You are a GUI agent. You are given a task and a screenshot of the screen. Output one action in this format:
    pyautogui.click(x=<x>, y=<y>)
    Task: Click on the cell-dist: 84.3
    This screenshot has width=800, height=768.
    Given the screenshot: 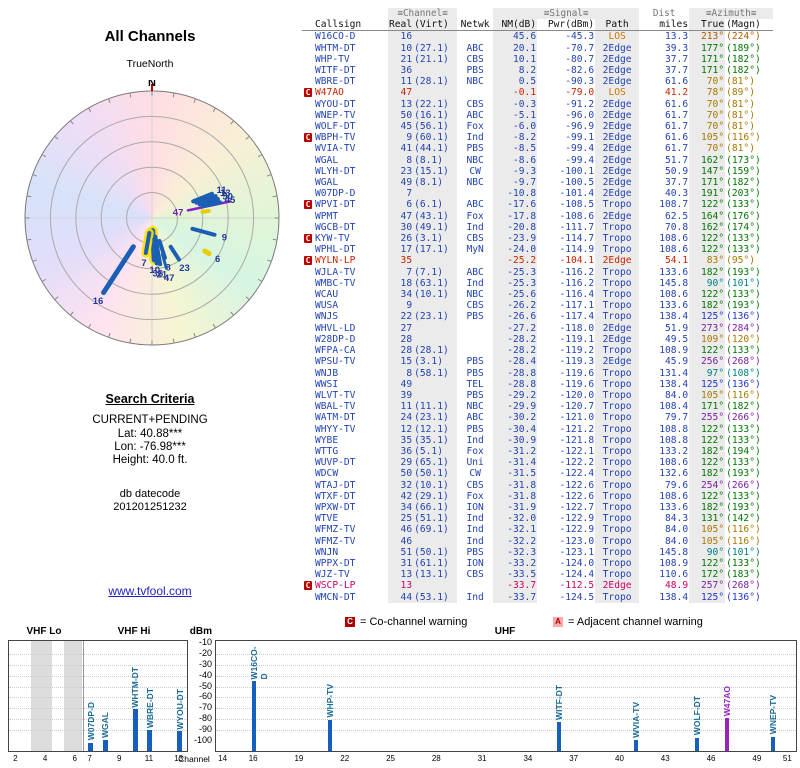 What is the action you would take?
    pyautogui.click(x=677, y=519)
    